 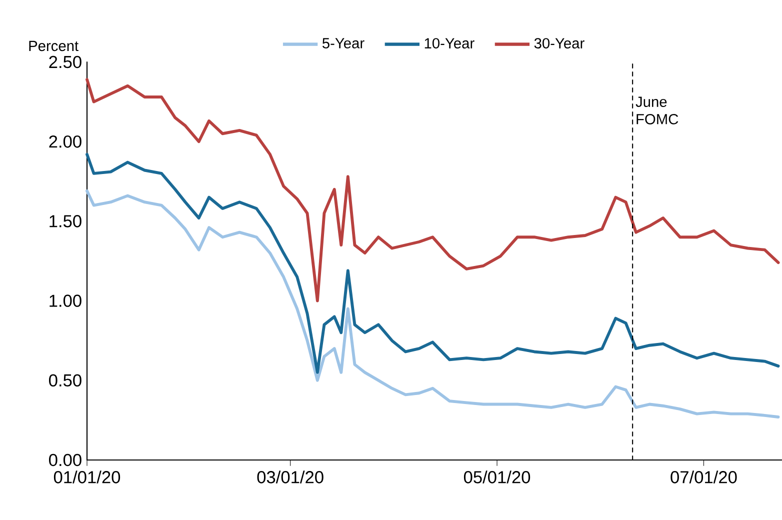 What do you see at coordinates (703, 477) in the screenshot?
I see `x-tick-label: 07/01/20` at bounding box center [703, 477].